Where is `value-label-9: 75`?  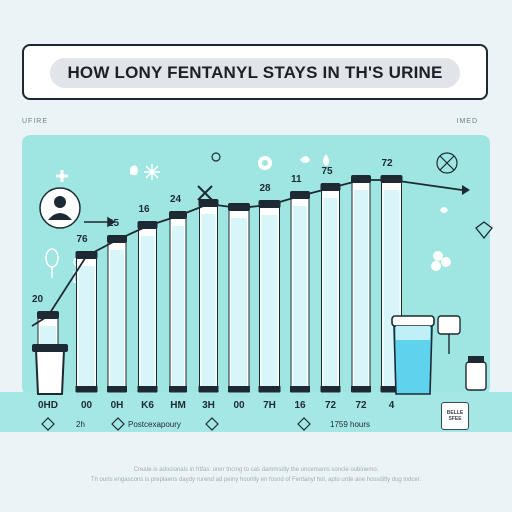 value-label-9: 75 is located at coordinates (328, 171).